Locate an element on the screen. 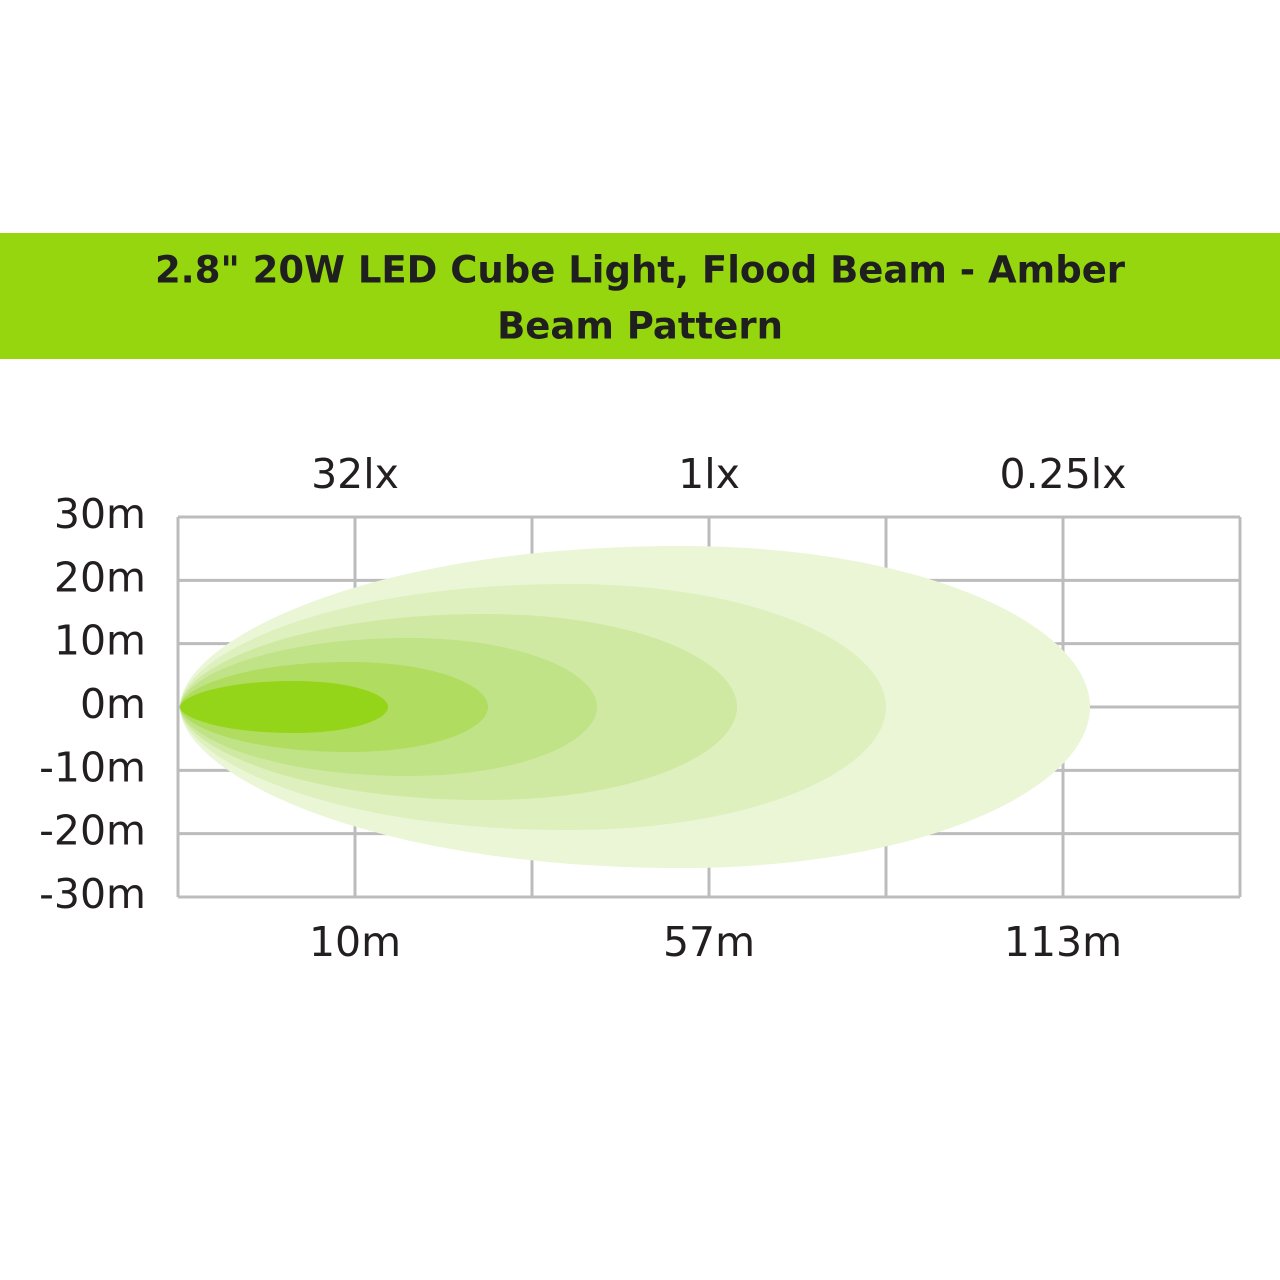 The width and height of the screenshot is (1280, 1280). top-label: 32lx is located at coordinates (355, 474).